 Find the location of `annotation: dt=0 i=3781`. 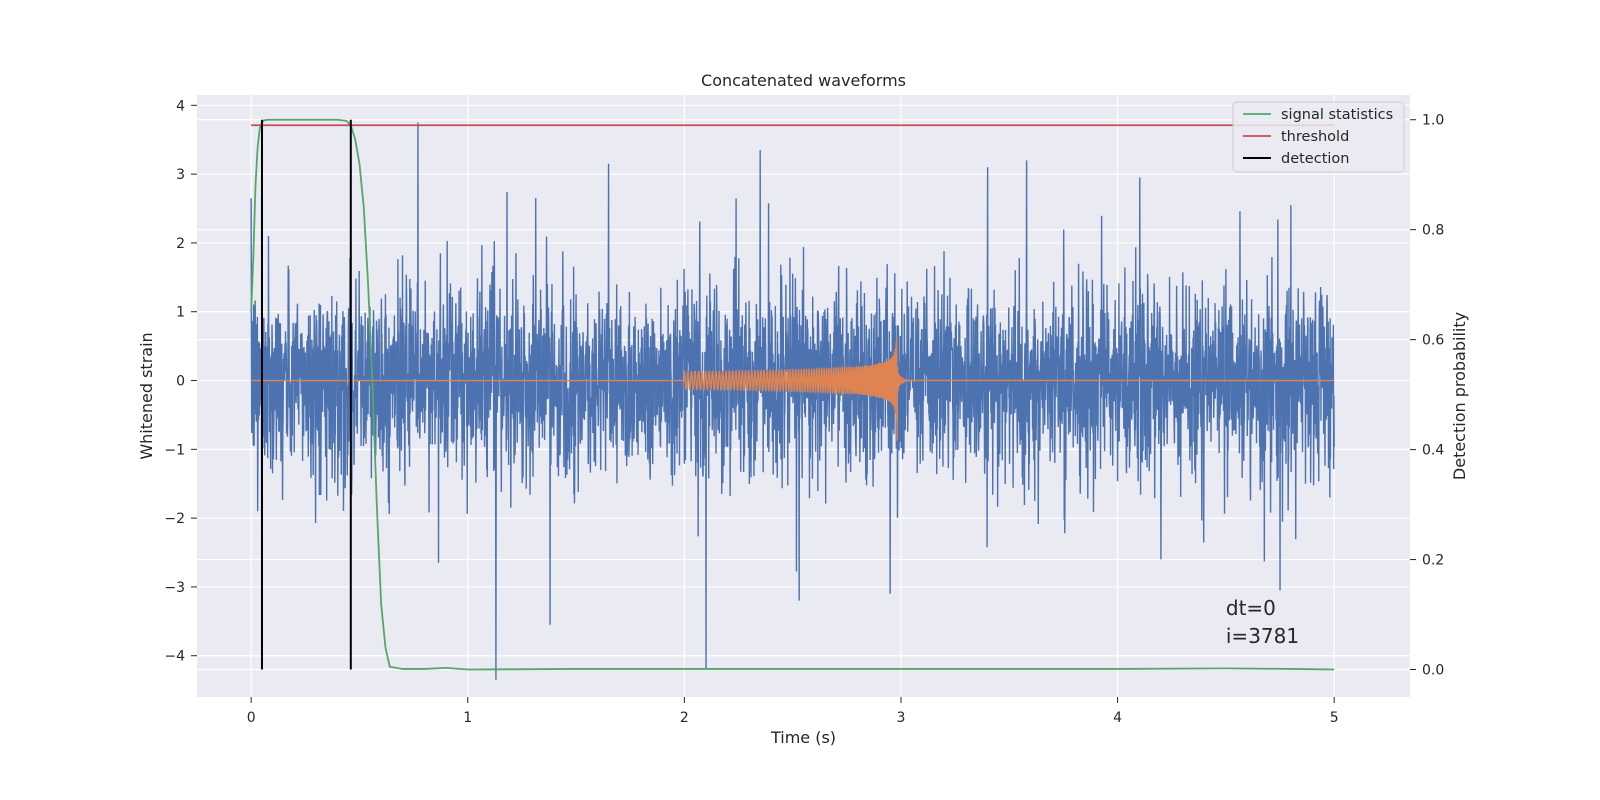

annotation: dt=0 i=3781 is located at coordinates (1262, 622).